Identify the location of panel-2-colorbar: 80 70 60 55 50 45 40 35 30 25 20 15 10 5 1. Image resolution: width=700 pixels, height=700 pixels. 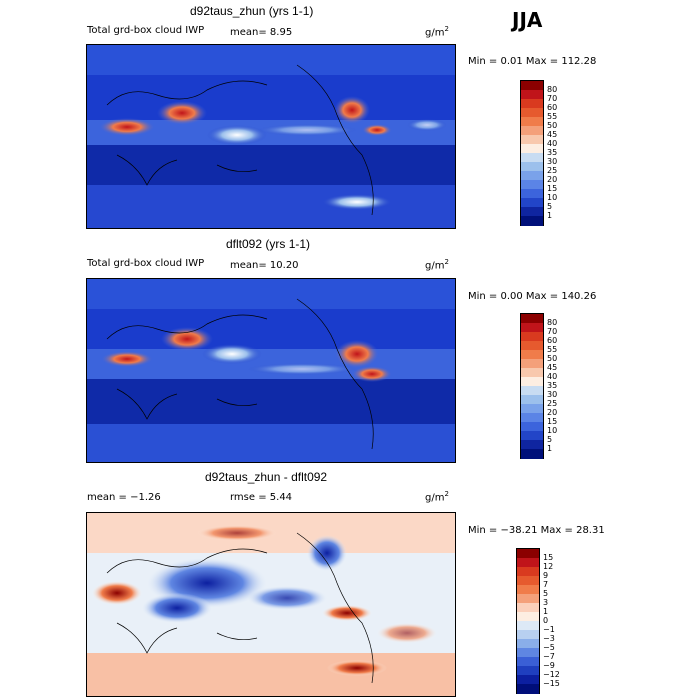
(538, 386).